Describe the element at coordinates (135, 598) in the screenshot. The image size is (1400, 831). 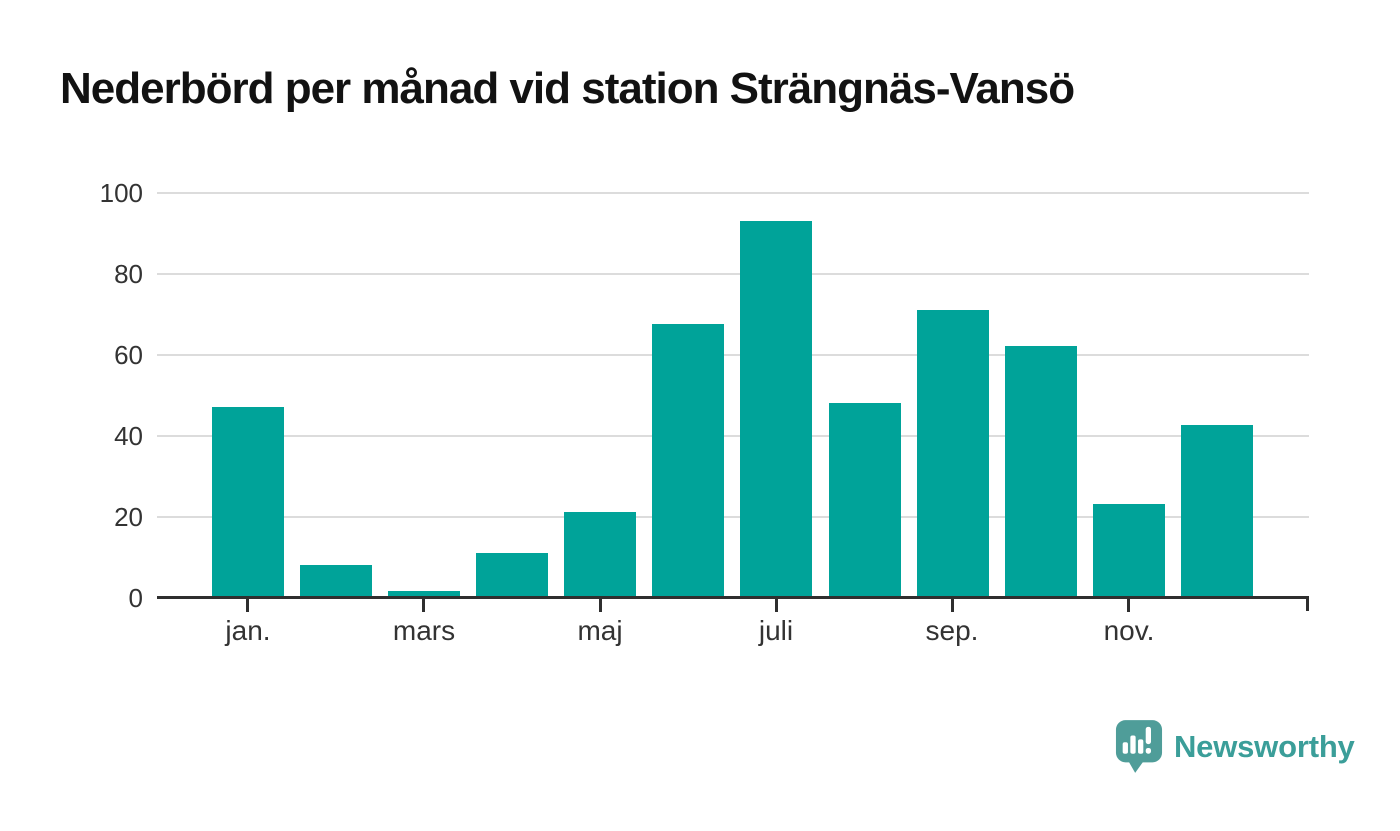
I see `y-tick-label-0: 0` at that location.